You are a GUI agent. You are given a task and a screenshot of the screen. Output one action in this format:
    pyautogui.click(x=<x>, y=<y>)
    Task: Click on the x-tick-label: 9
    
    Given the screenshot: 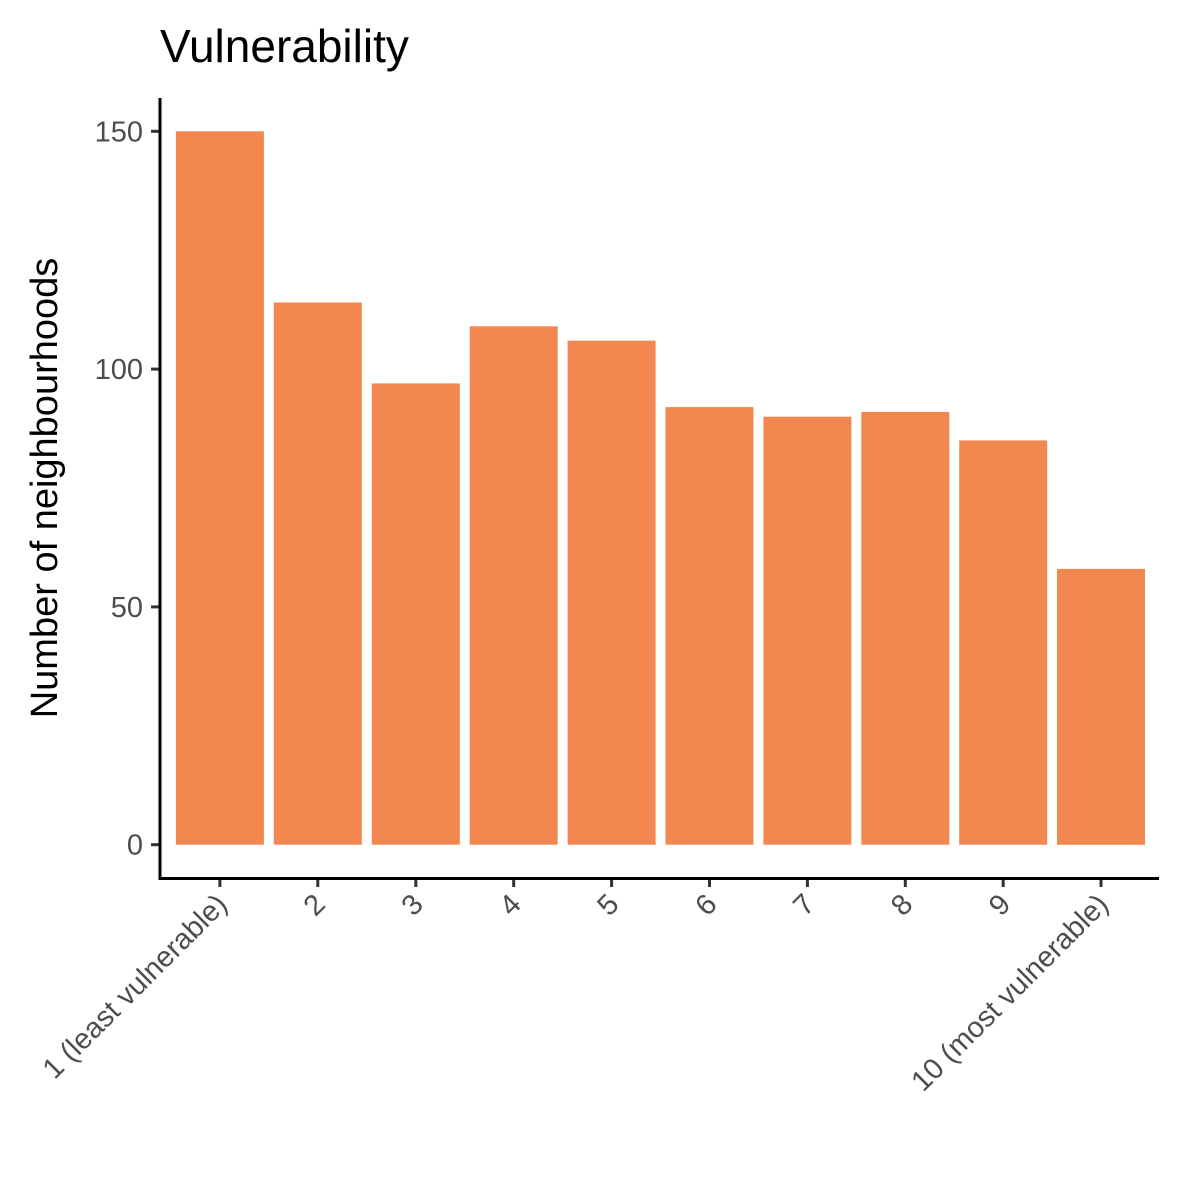 What is the action you would take?
    pyautogui.click(x=1000, y=905)
    